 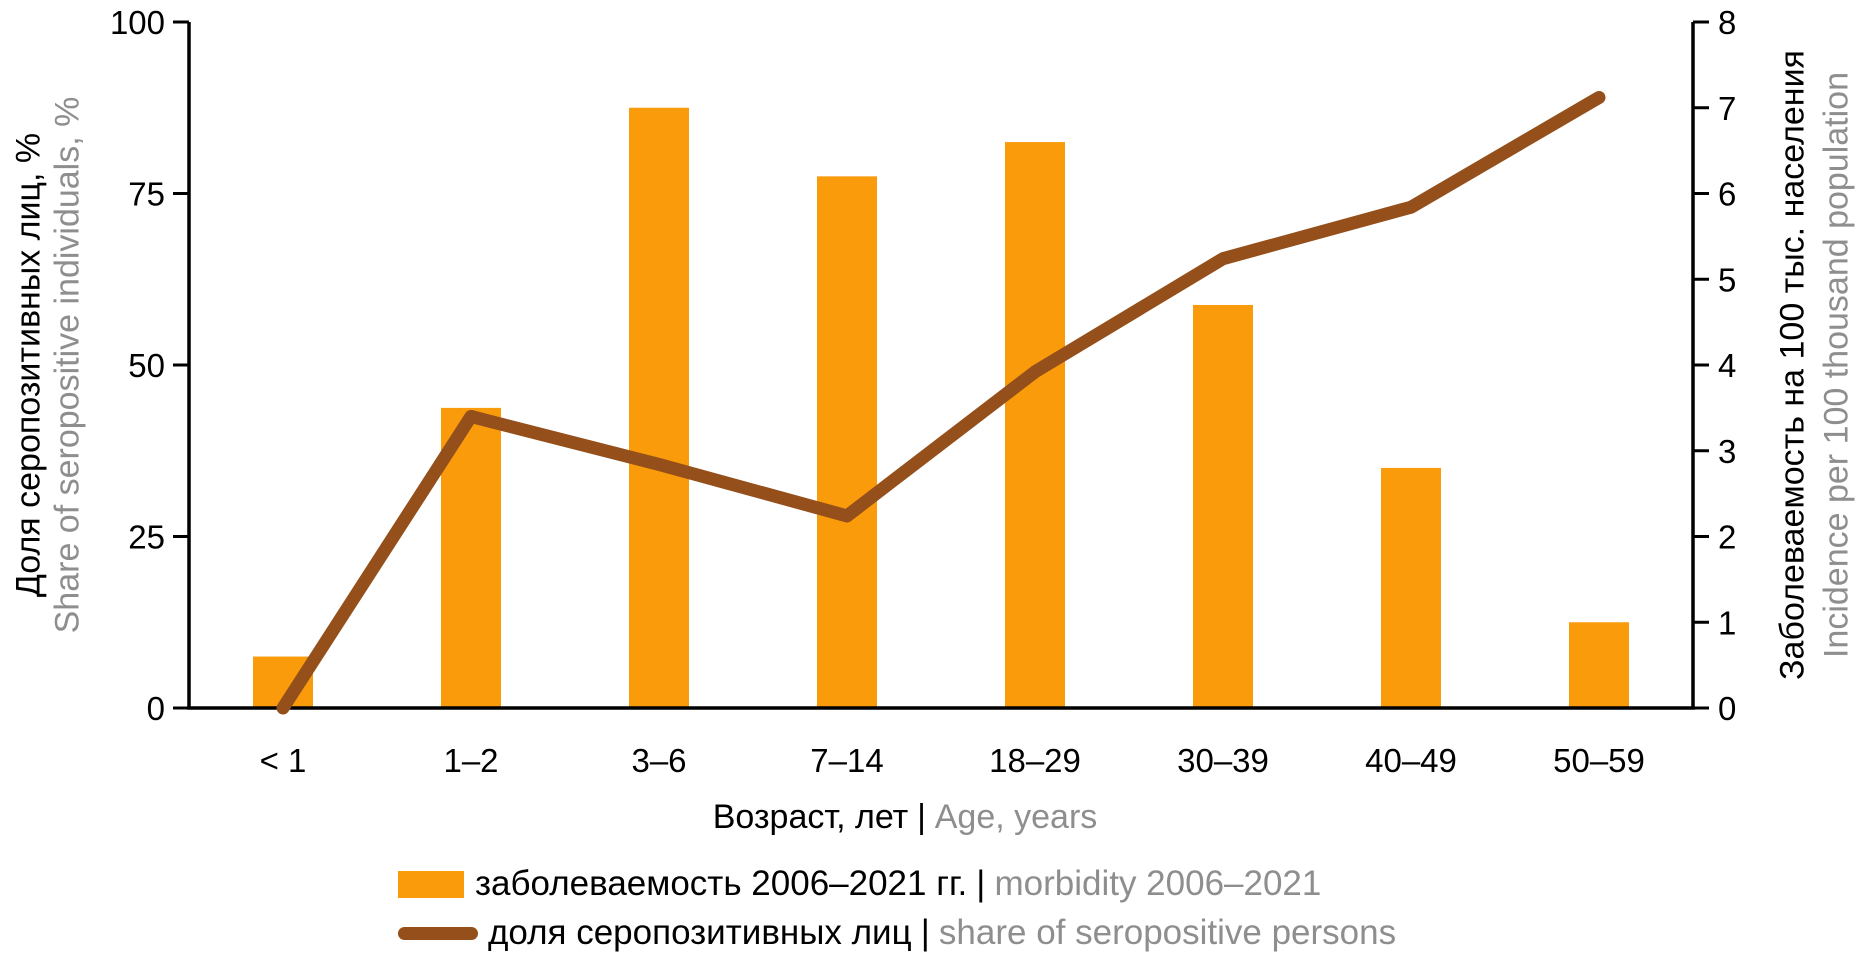 I want to click on left-axis-tick-label: 0, so click(x=156, y=708).